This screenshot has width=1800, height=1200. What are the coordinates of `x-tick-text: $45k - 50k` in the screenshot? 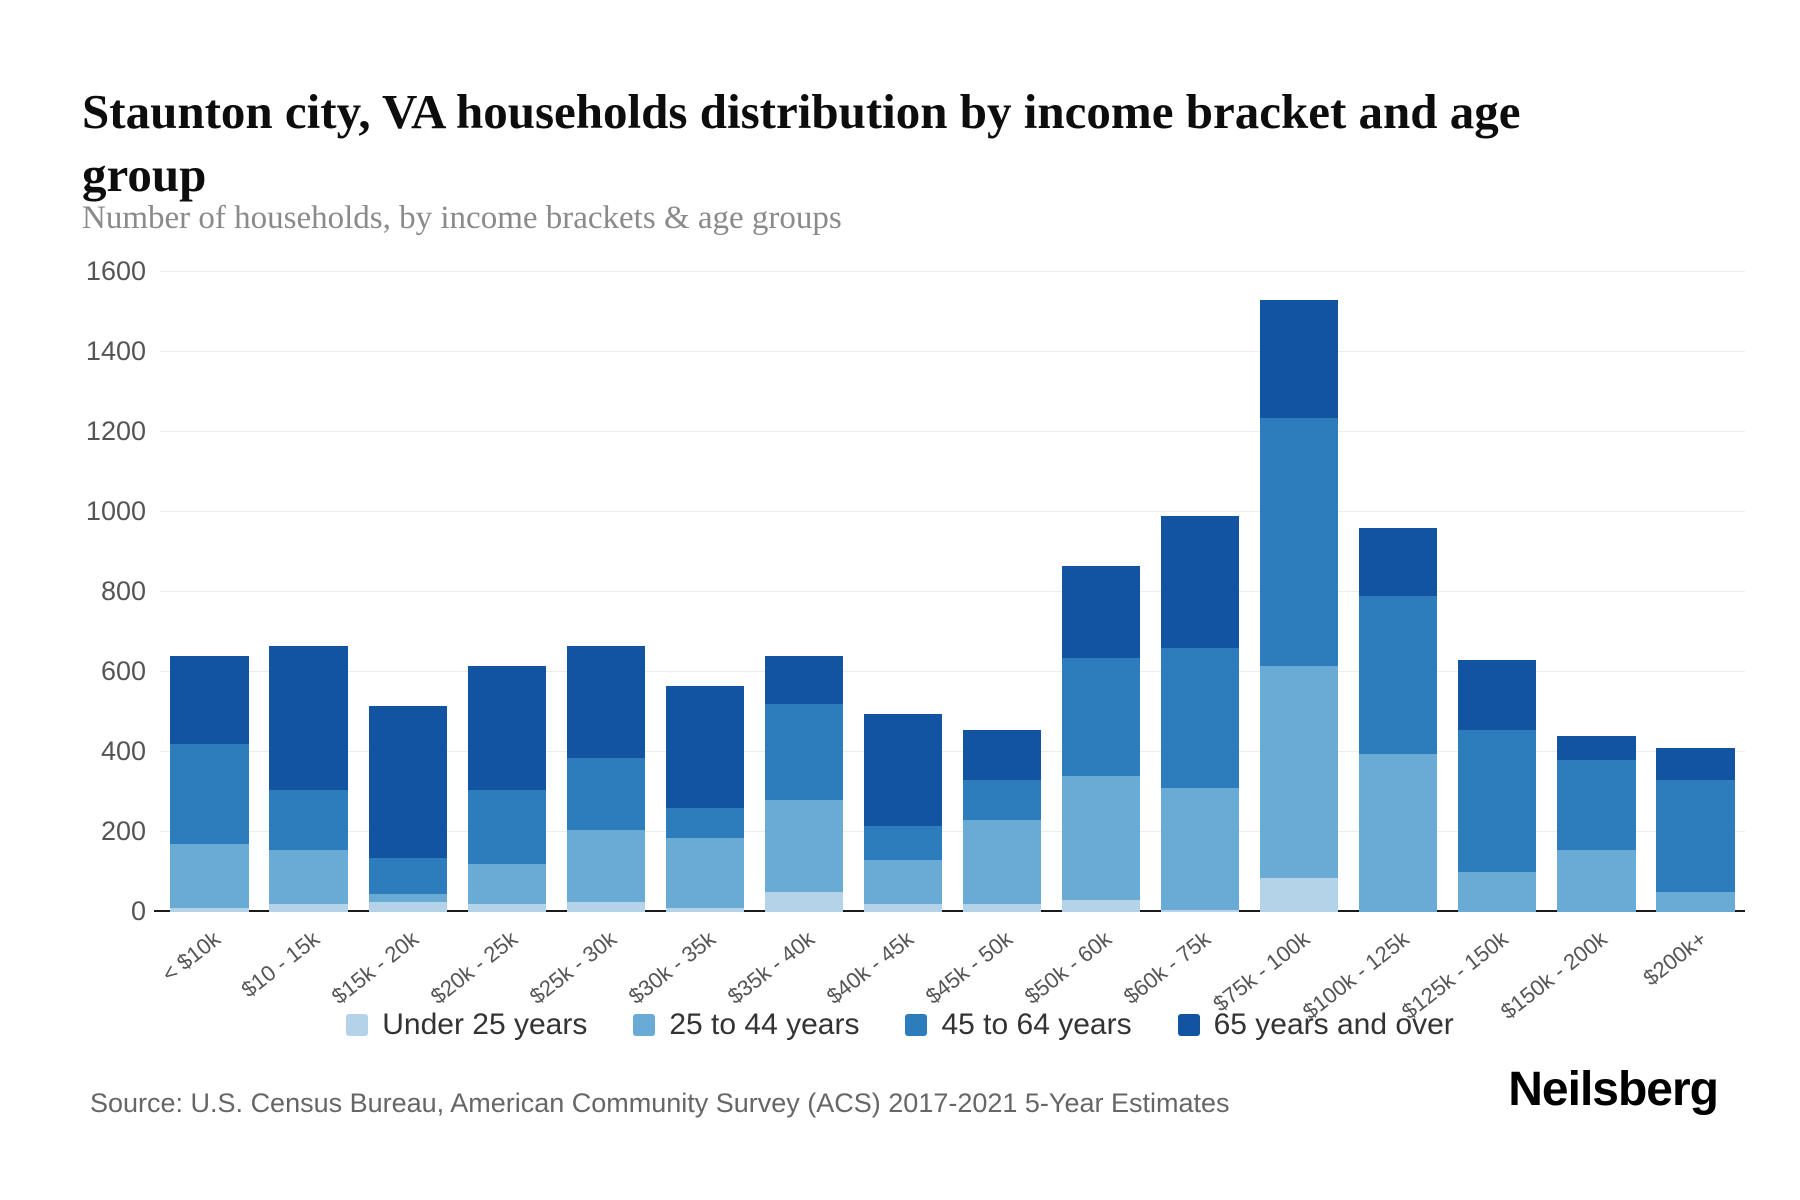 It's located at (969, 967).